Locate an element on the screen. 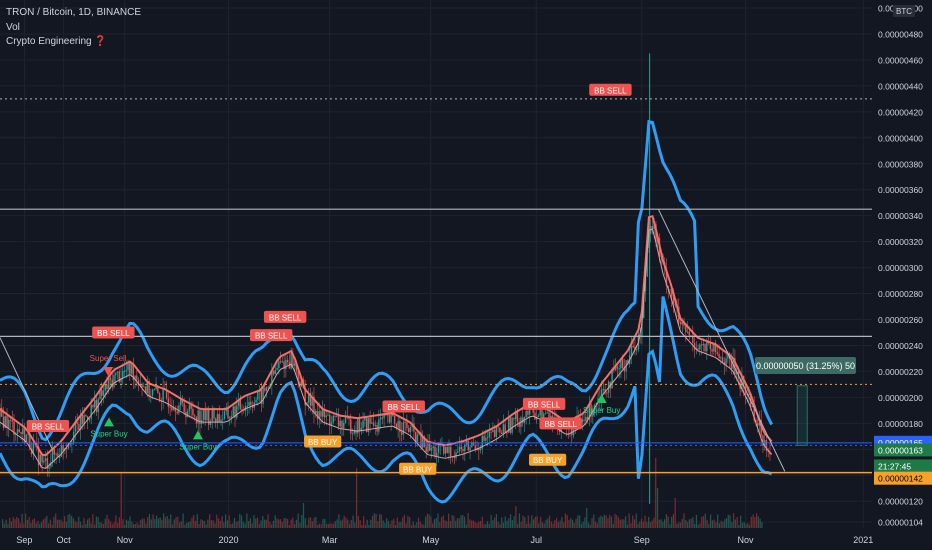 The image size is (932, 550). price-range-measure is located at coordinates (802, 415).